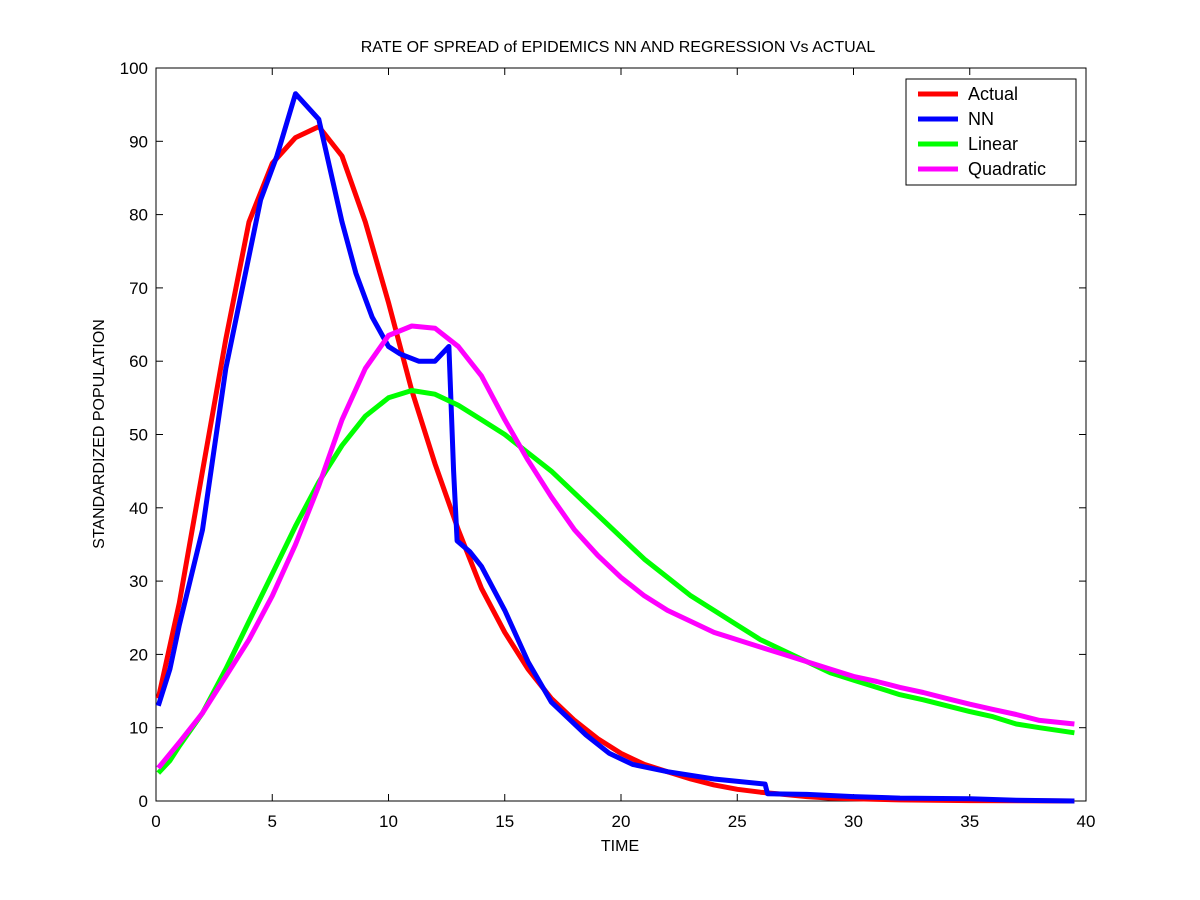 This screenshot has width=1200, height=900. What do you see at coordinates (138, 654) in the screenshot?
I see `y-tick-label: 20` at bounding box center [138, 654].